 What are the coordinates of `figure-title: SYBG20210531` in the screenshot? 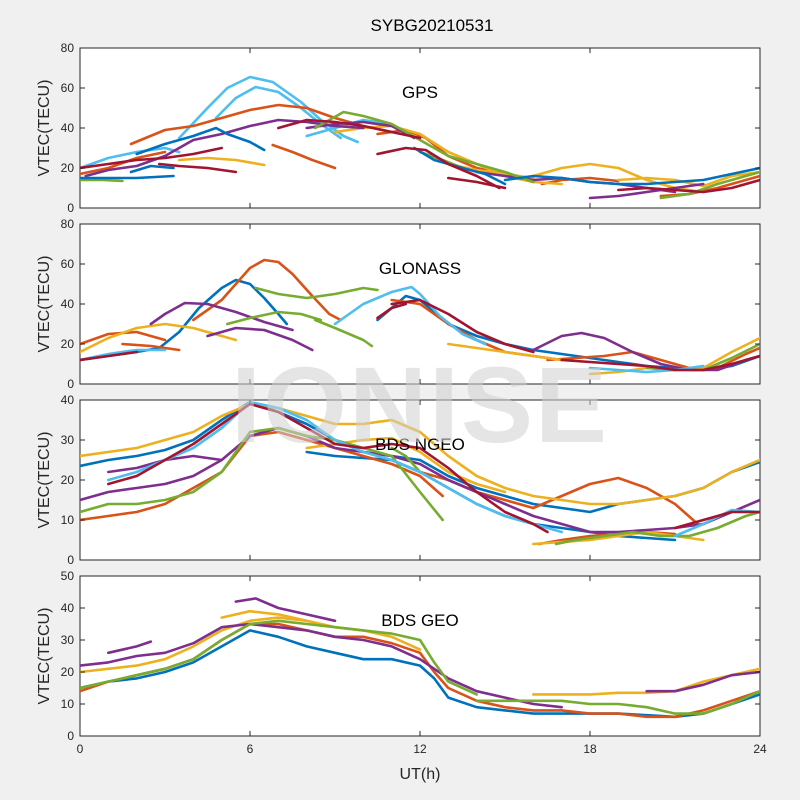 It's located at (432, 25).